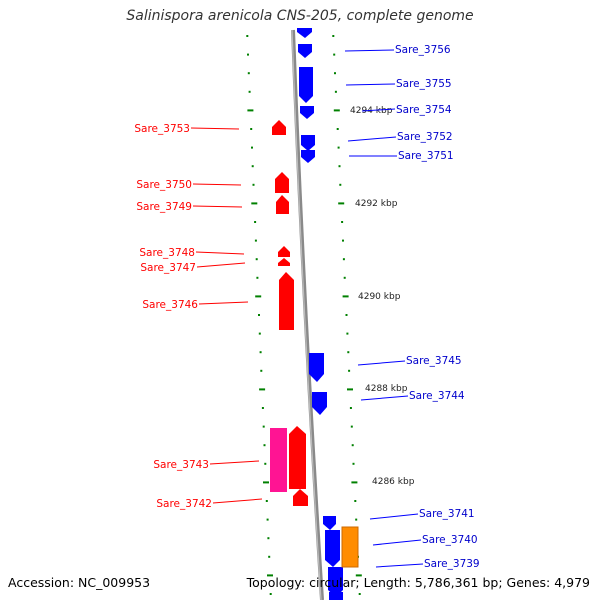 The width and height of the screenshot is (600, 604). I want to click on scale-label: 4286 kbp, so click(393, 482).